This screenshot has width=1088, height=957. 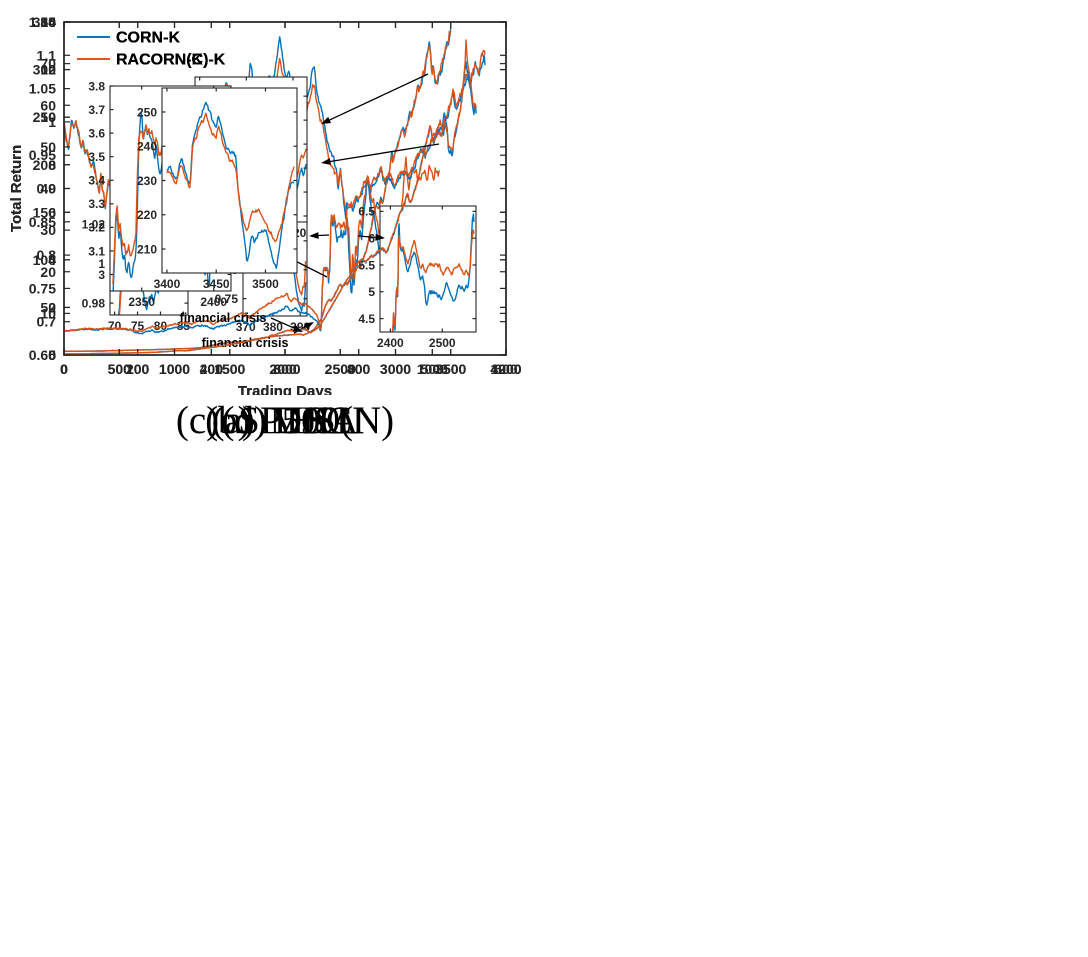 I want to click on x-tick-label: 1500, so click(x=229, y=369).